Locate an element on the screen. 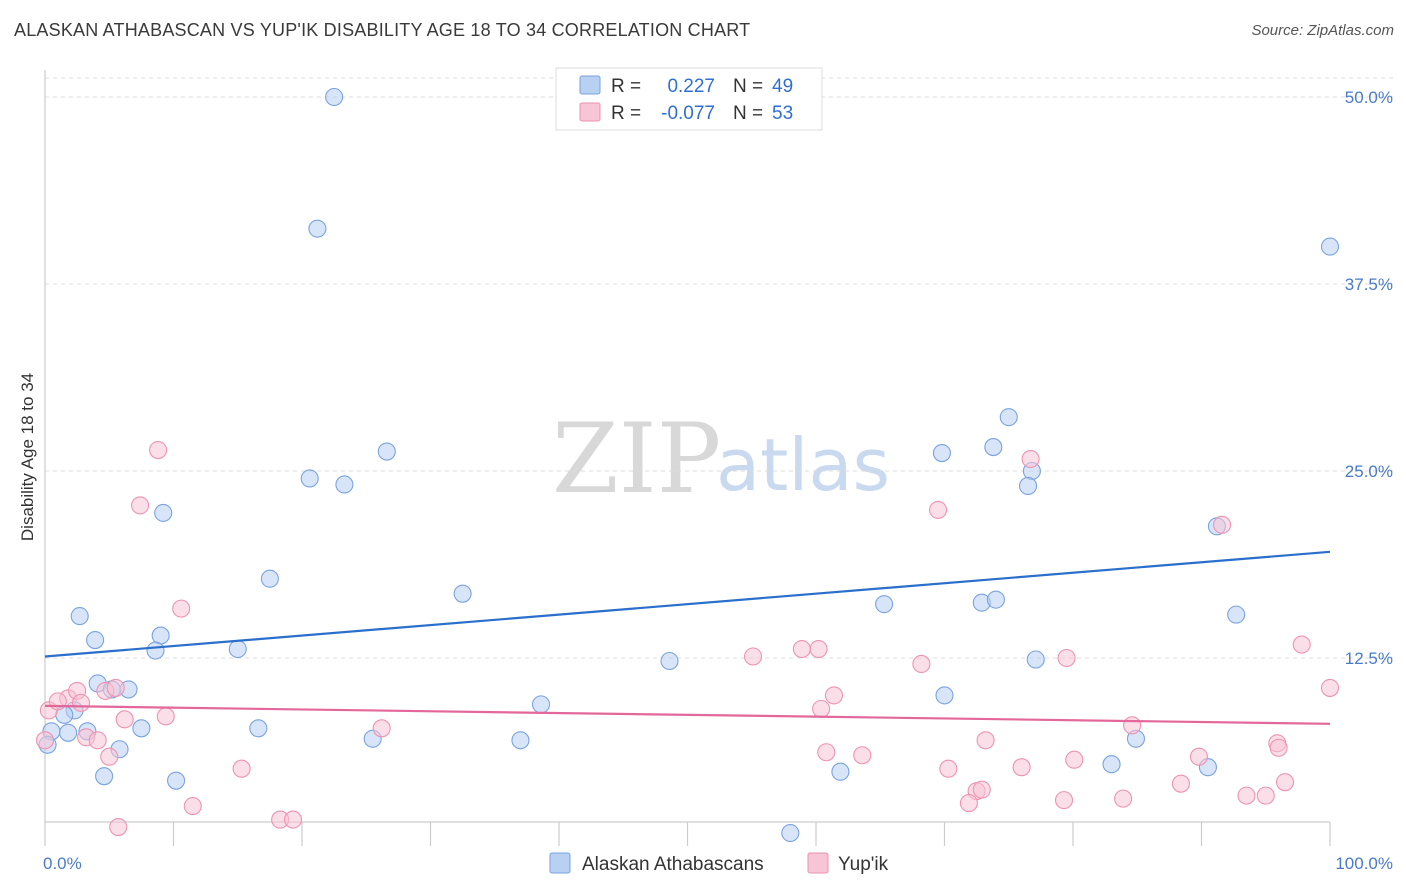 This screenshot has width=1406, height=892. watermark-zip: ZIP is located at coordinates (636, 459).